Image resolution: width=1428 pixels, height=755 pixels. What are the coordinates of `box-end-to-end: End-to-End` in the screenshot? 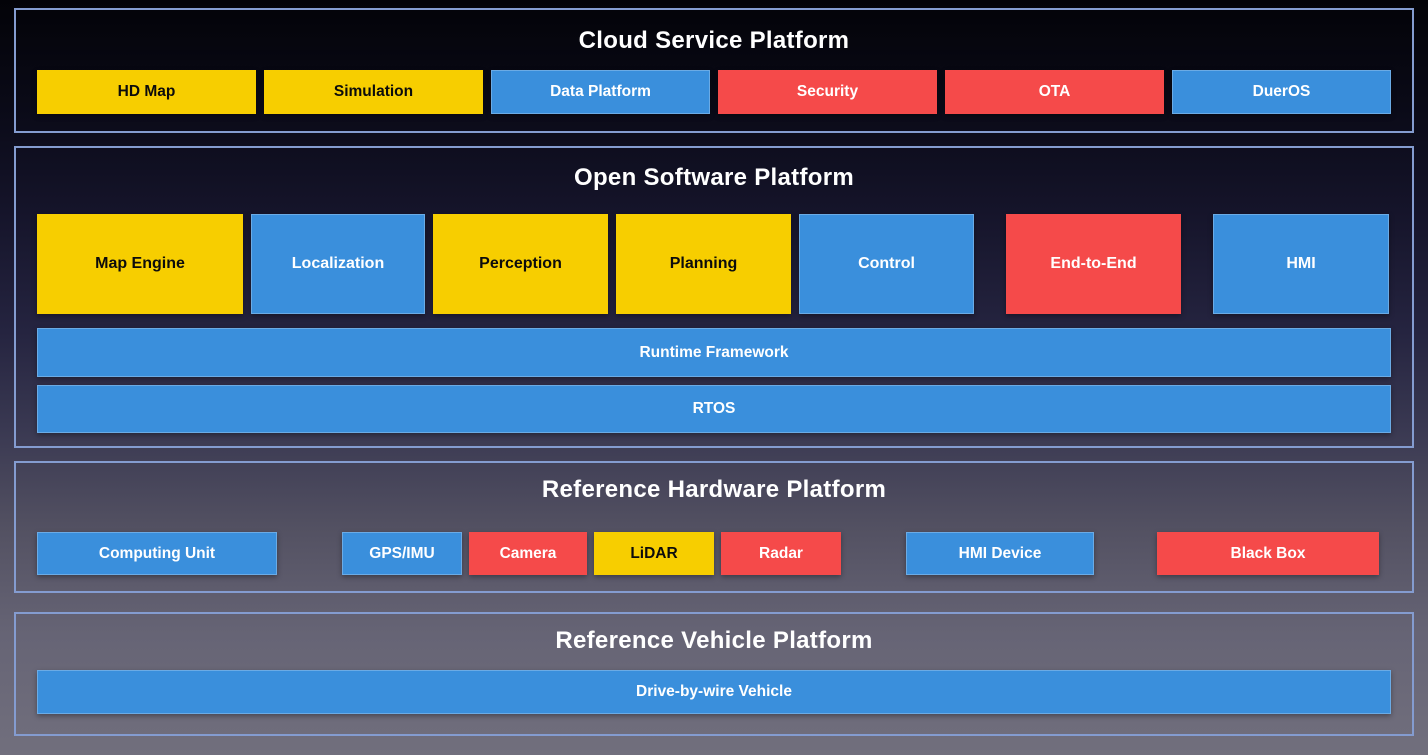 It's located at (1093, 264).